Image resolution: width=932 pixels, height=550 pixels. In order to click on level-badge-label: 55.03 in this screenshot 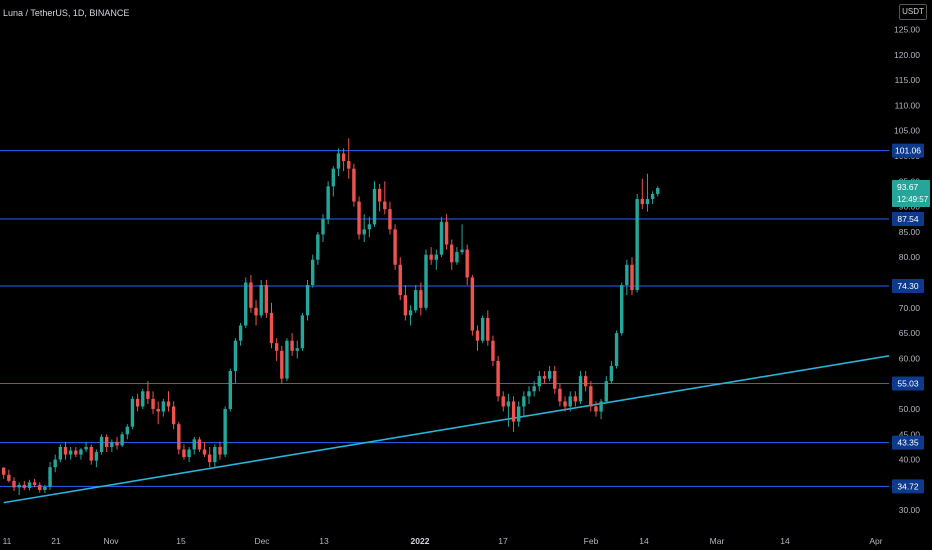, I will do `click(908, 384)`.